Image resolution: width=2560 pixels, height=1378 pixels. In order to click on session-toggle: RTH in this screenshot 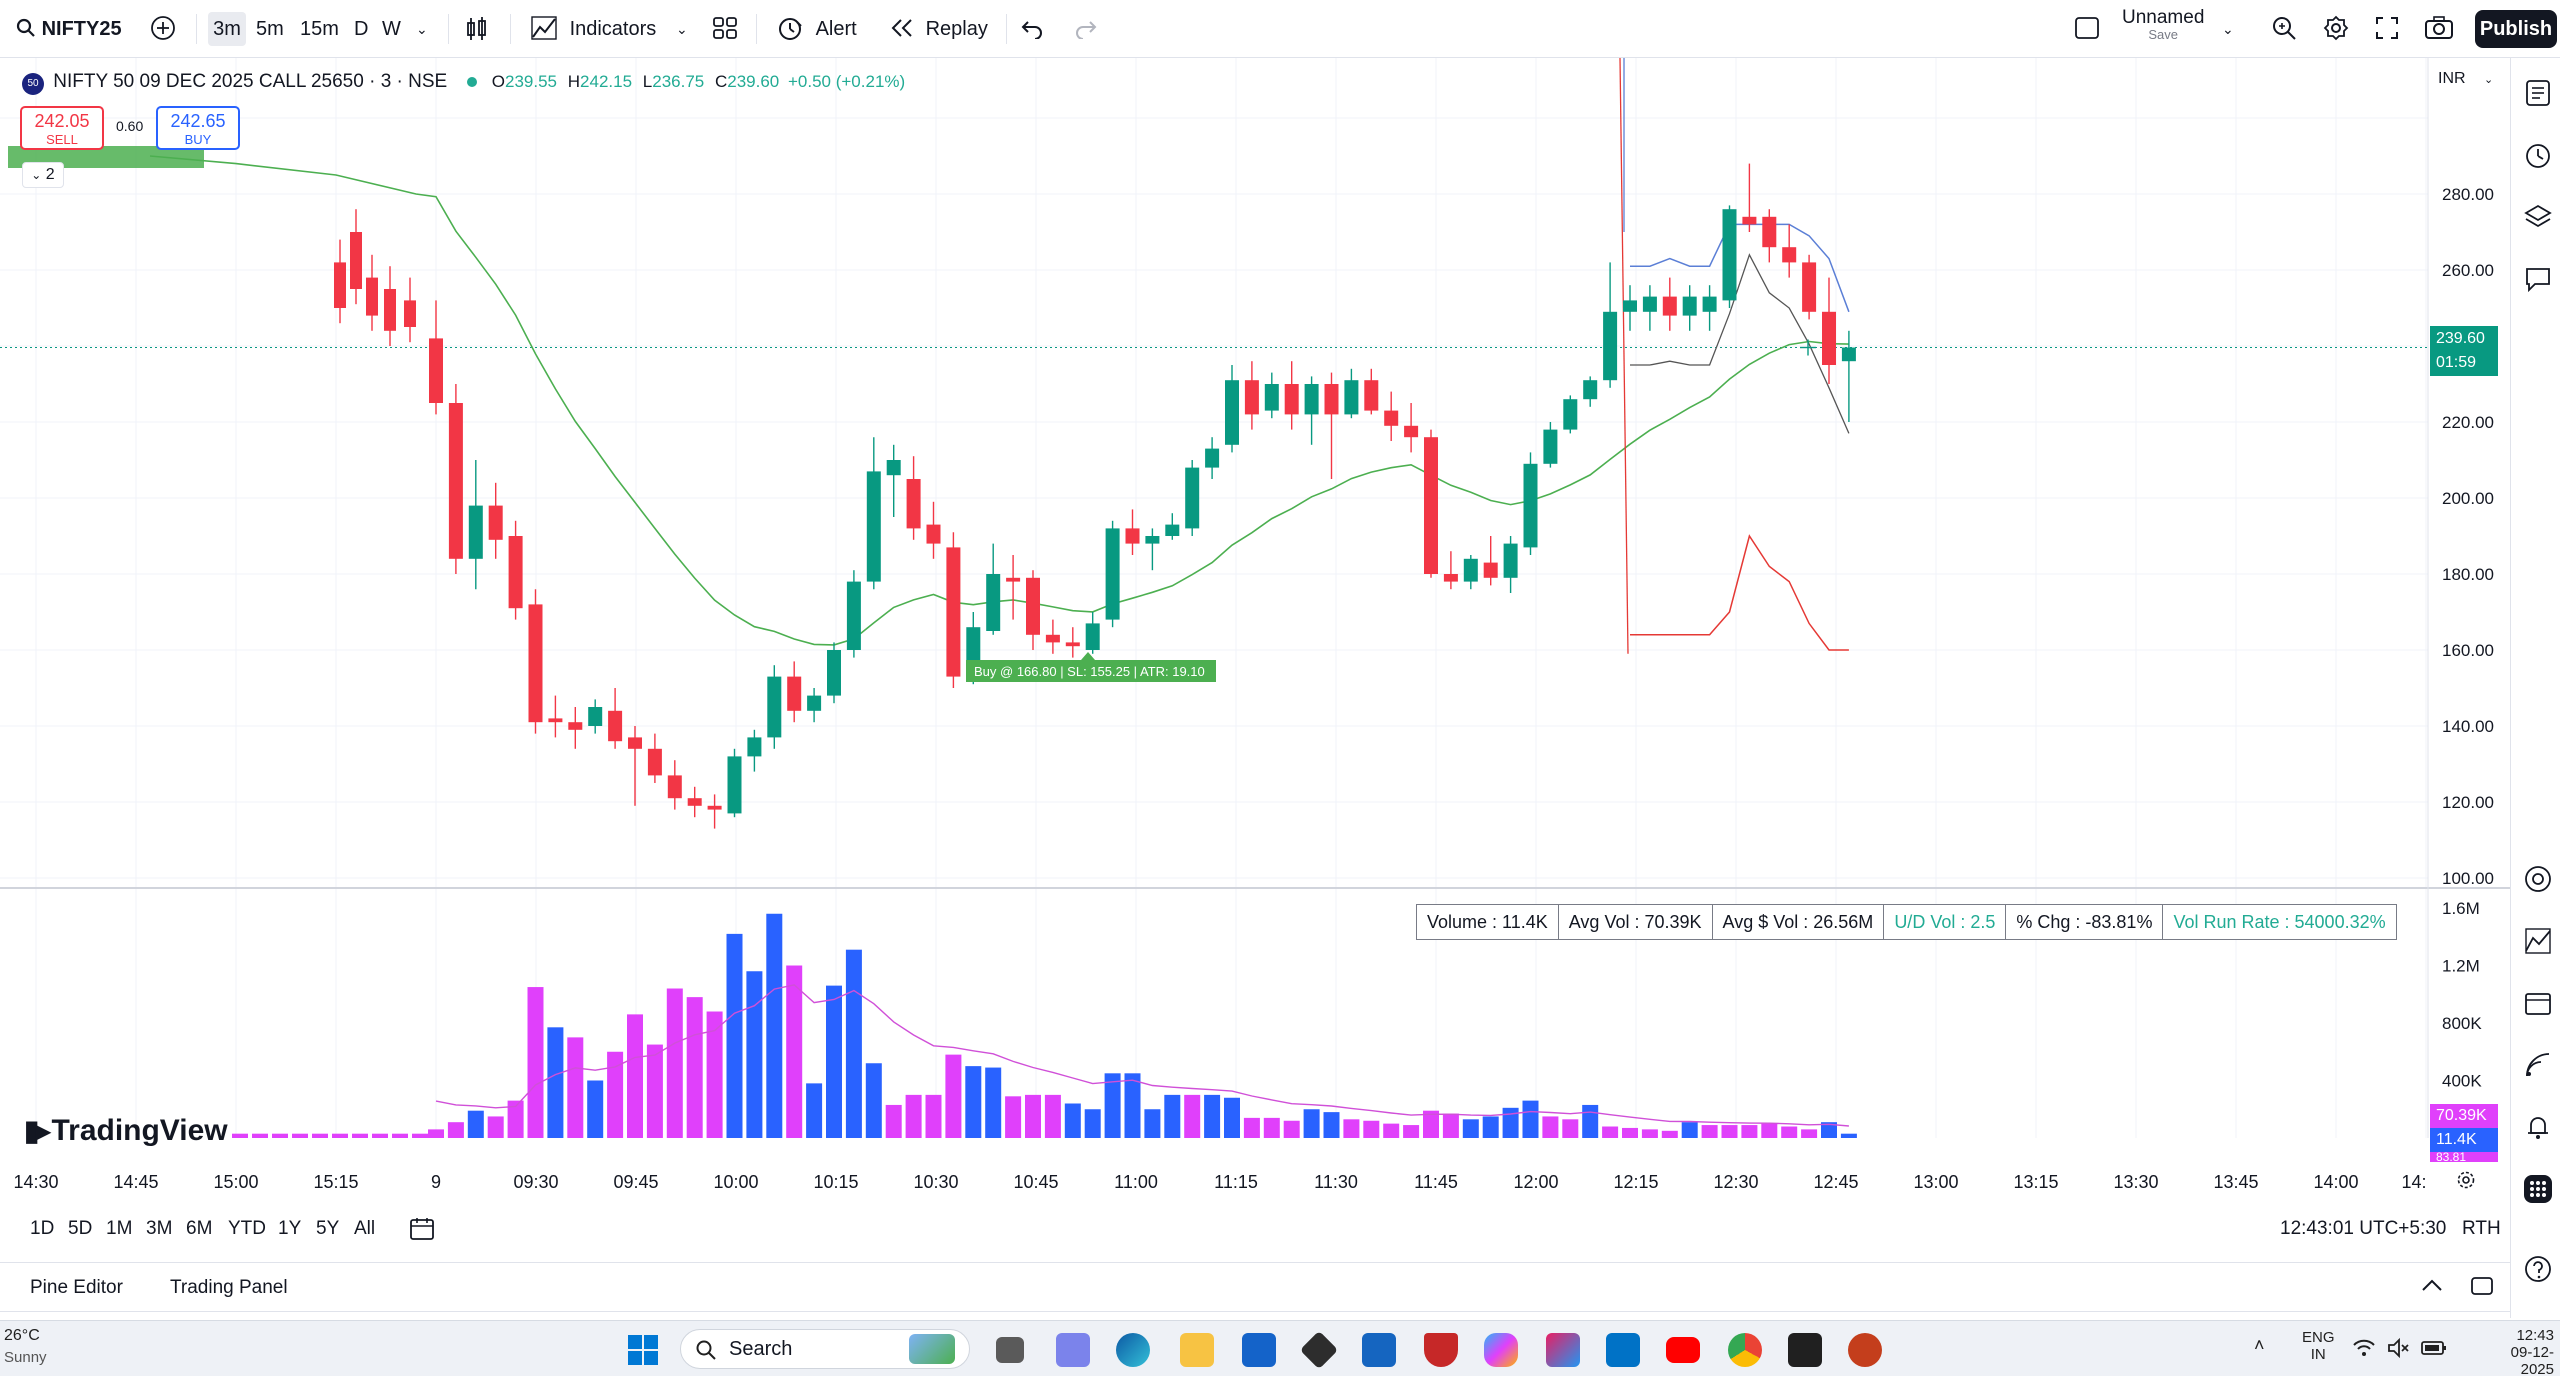, I will do `click(2481, 1228)`.